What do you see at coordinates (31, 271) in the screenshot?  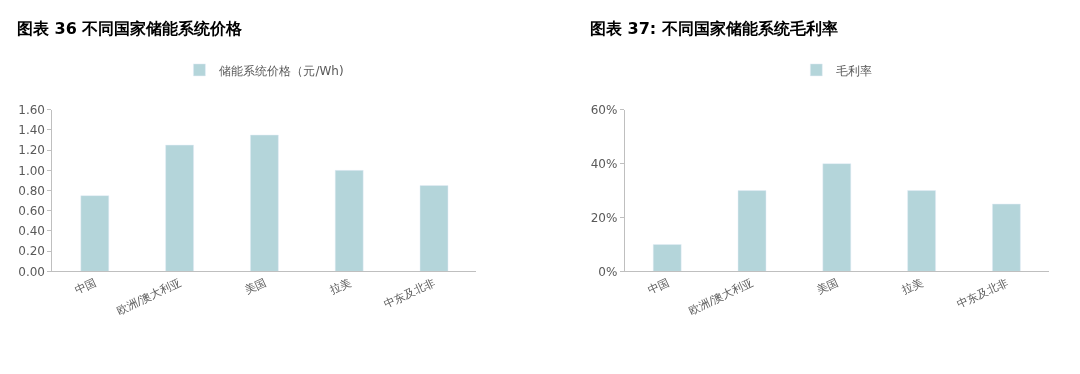 I see `y-tick-label: 0.00` at bounding box center [31, 271].